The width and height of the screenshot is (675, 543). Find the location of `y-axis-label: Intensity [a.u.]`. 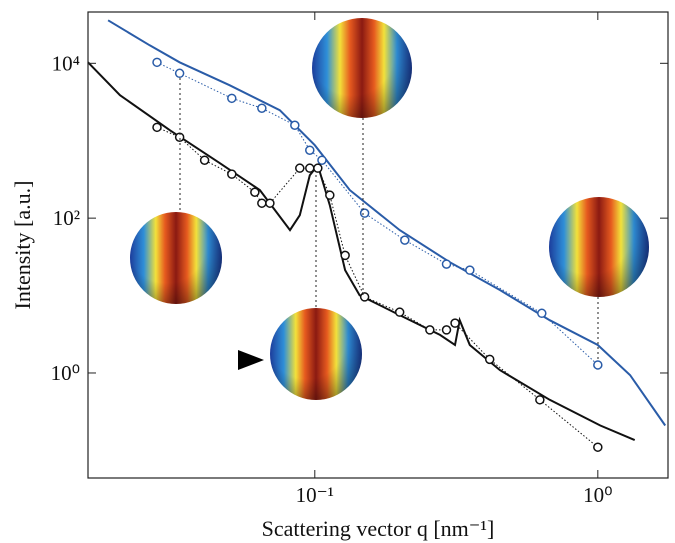

y-axis-label: Intensity [a.u.] is located at coordinates (22, 245).